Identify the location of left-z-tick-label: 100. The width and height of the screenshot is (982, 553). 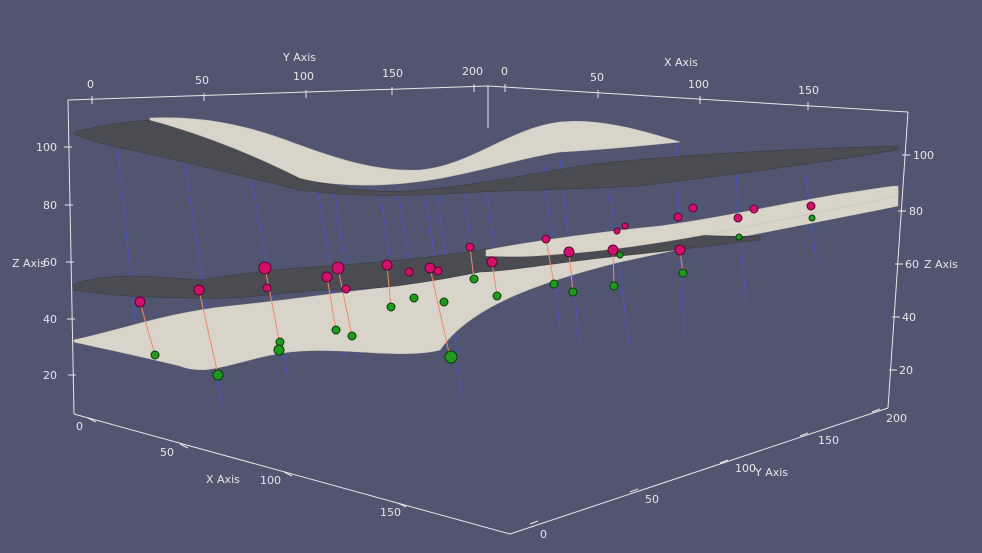
(46, 147).